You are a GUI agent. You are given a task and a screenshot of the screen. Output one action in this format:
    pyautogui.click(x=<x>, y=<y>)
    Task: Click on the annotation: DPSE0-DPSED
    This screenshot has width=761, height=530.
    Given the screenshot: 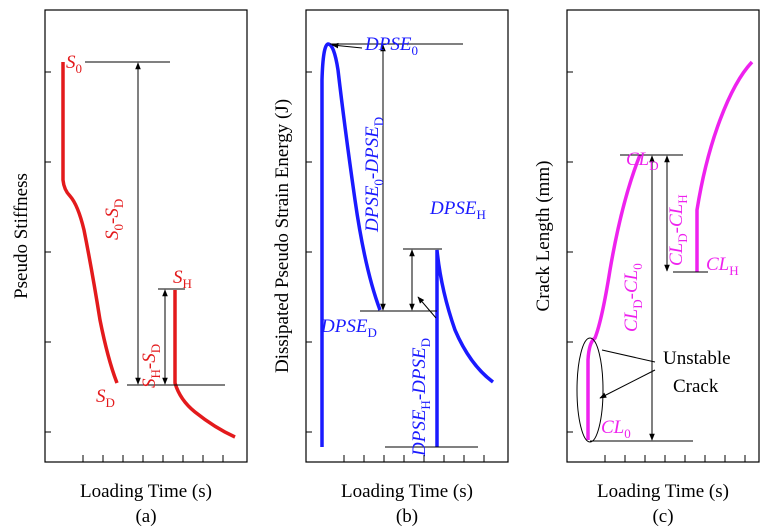 What is the action you would take?
    pyautogui.click(x=374, y=175)
    